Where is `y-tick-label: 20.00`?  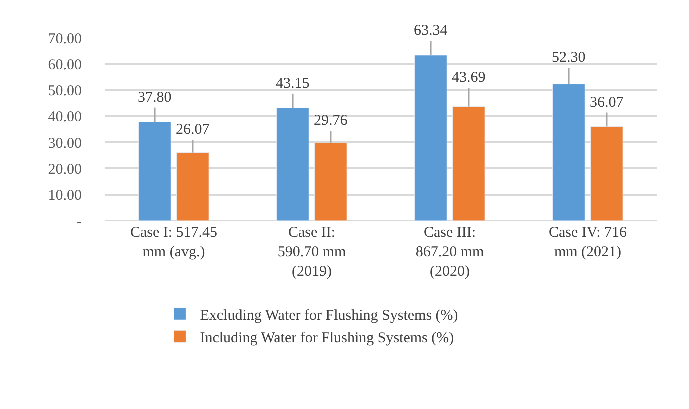
y-tick-label: 20.00 is located at coordinates (65, 170).